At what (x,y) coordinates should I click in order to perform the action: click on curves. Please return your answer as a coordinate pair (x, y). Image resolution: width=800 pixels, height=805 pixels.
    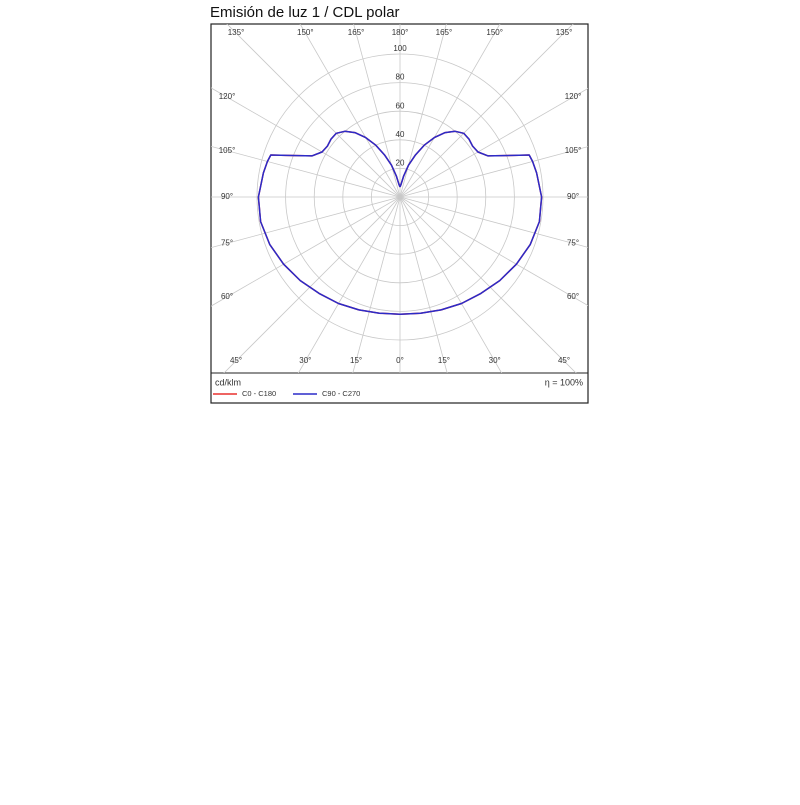
    Looking at the image, I should click on (400, 223).